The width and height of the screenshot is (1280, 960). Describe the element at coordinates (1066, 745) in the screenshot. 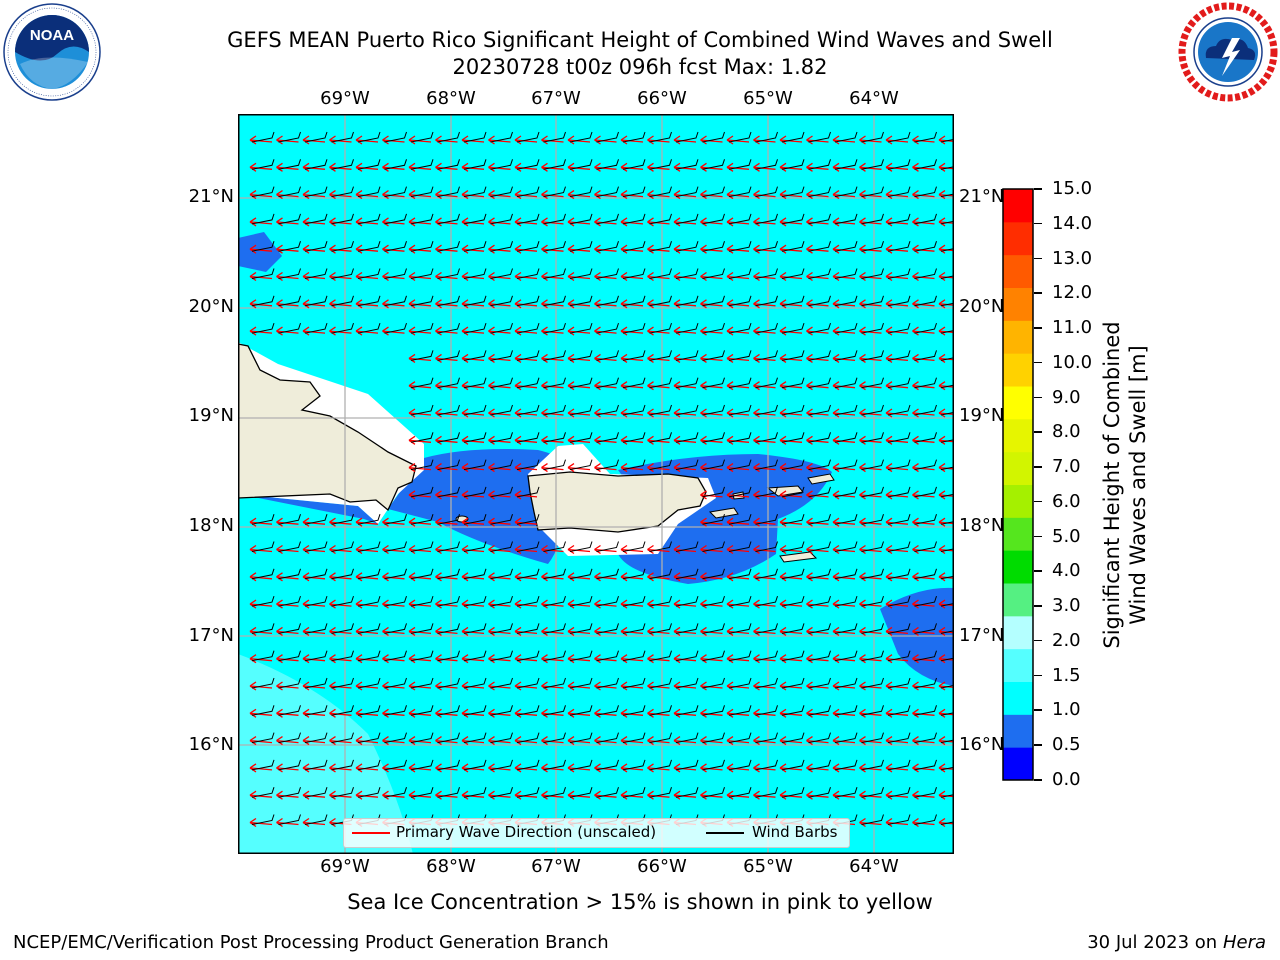

I see `colorbar-tick-label: 0.5` at that location.